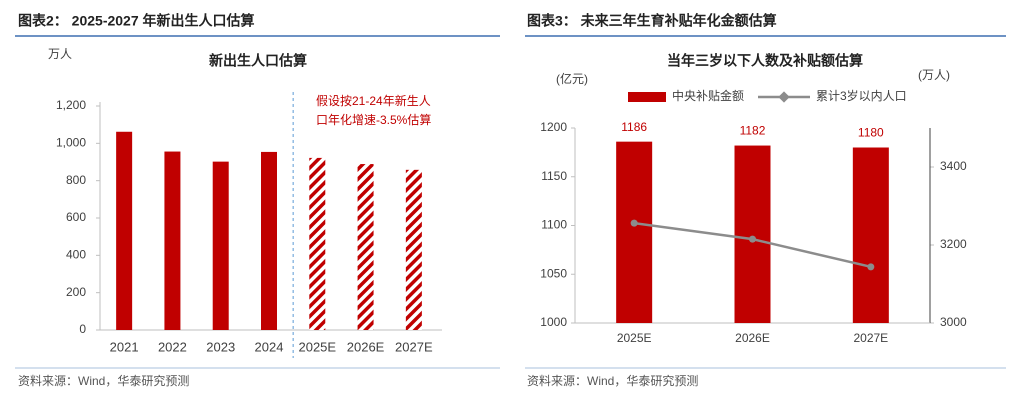 This screenshot has height=405, width=1024. I want to click on x-tick-label: 2022, so click(172, 346).